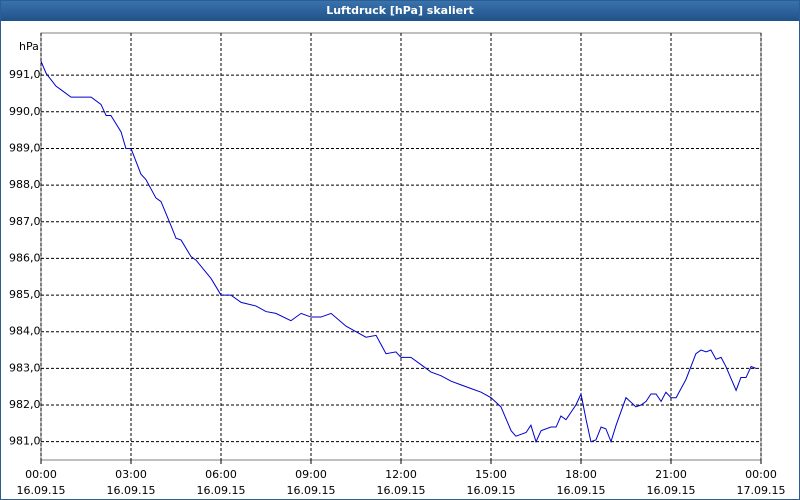 This screenshot has height=500, width=800. I want to click on chart-title: Luftdruck [hPa] skaliert, so click(400, 11).